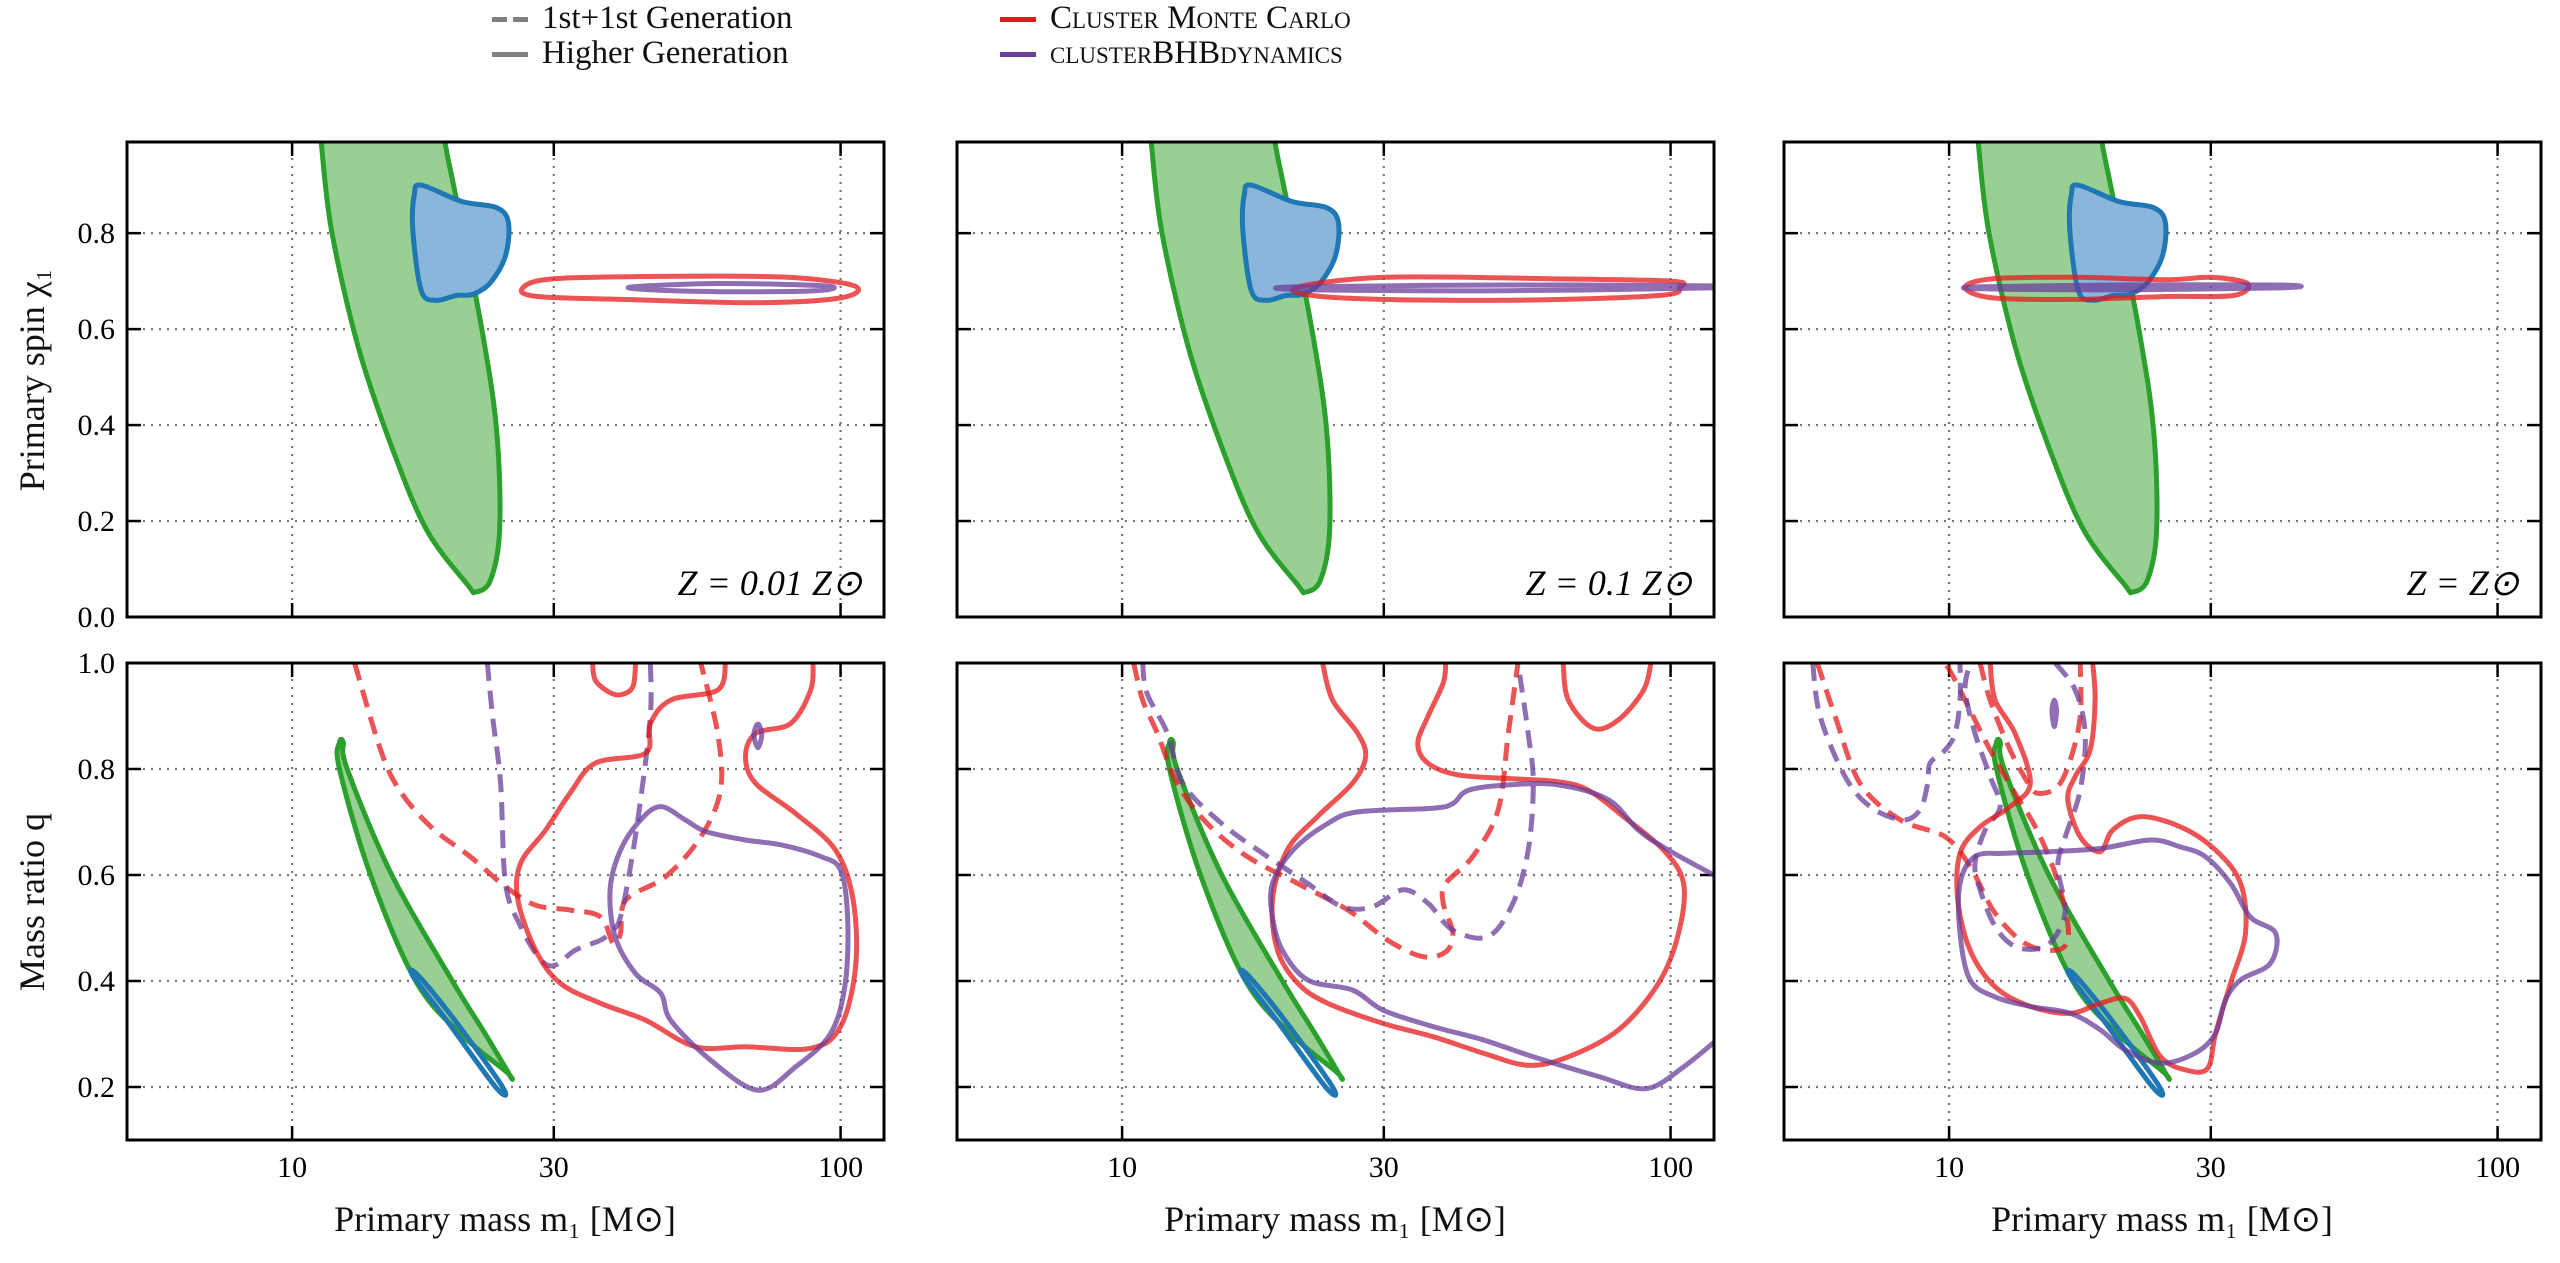 The image size is (2560, 1263). I want to click on legend-label-cmc: Cluster Monte Carlo, so click(1200, 18).